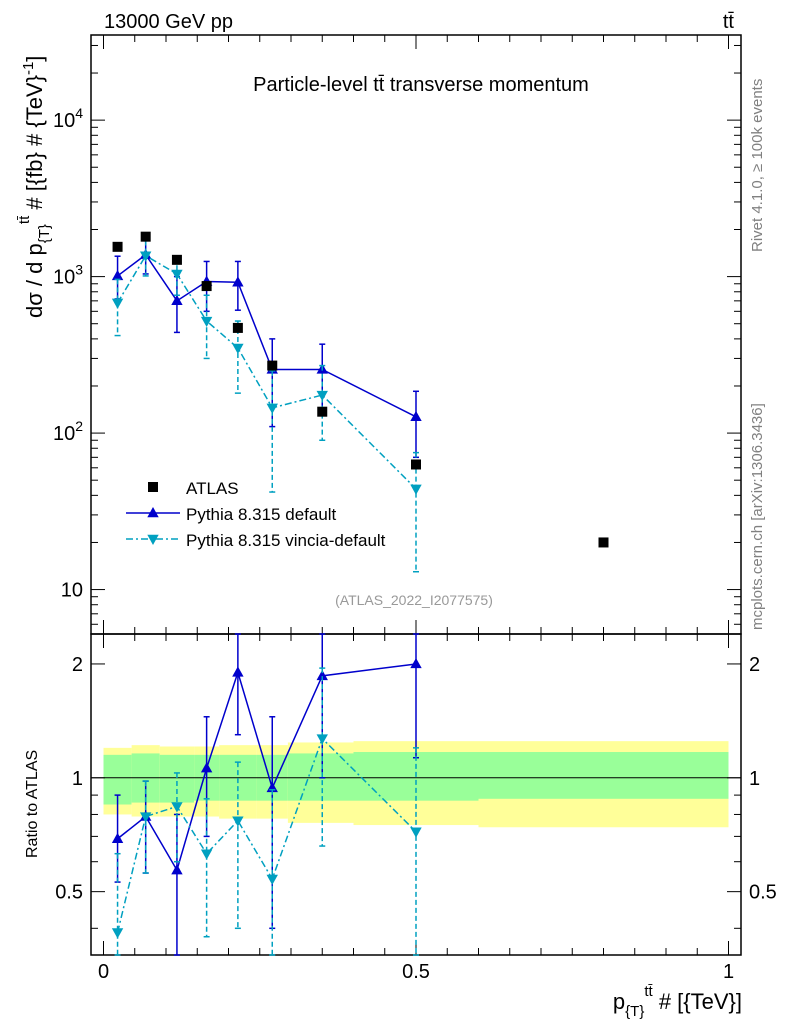 This screenshot has height=1024, width=786. What do you see at coordinates (261, 514) in the screenshot?
I see `legend-label-0: Pythia 8.315 default` at bounding box center [261, 514].